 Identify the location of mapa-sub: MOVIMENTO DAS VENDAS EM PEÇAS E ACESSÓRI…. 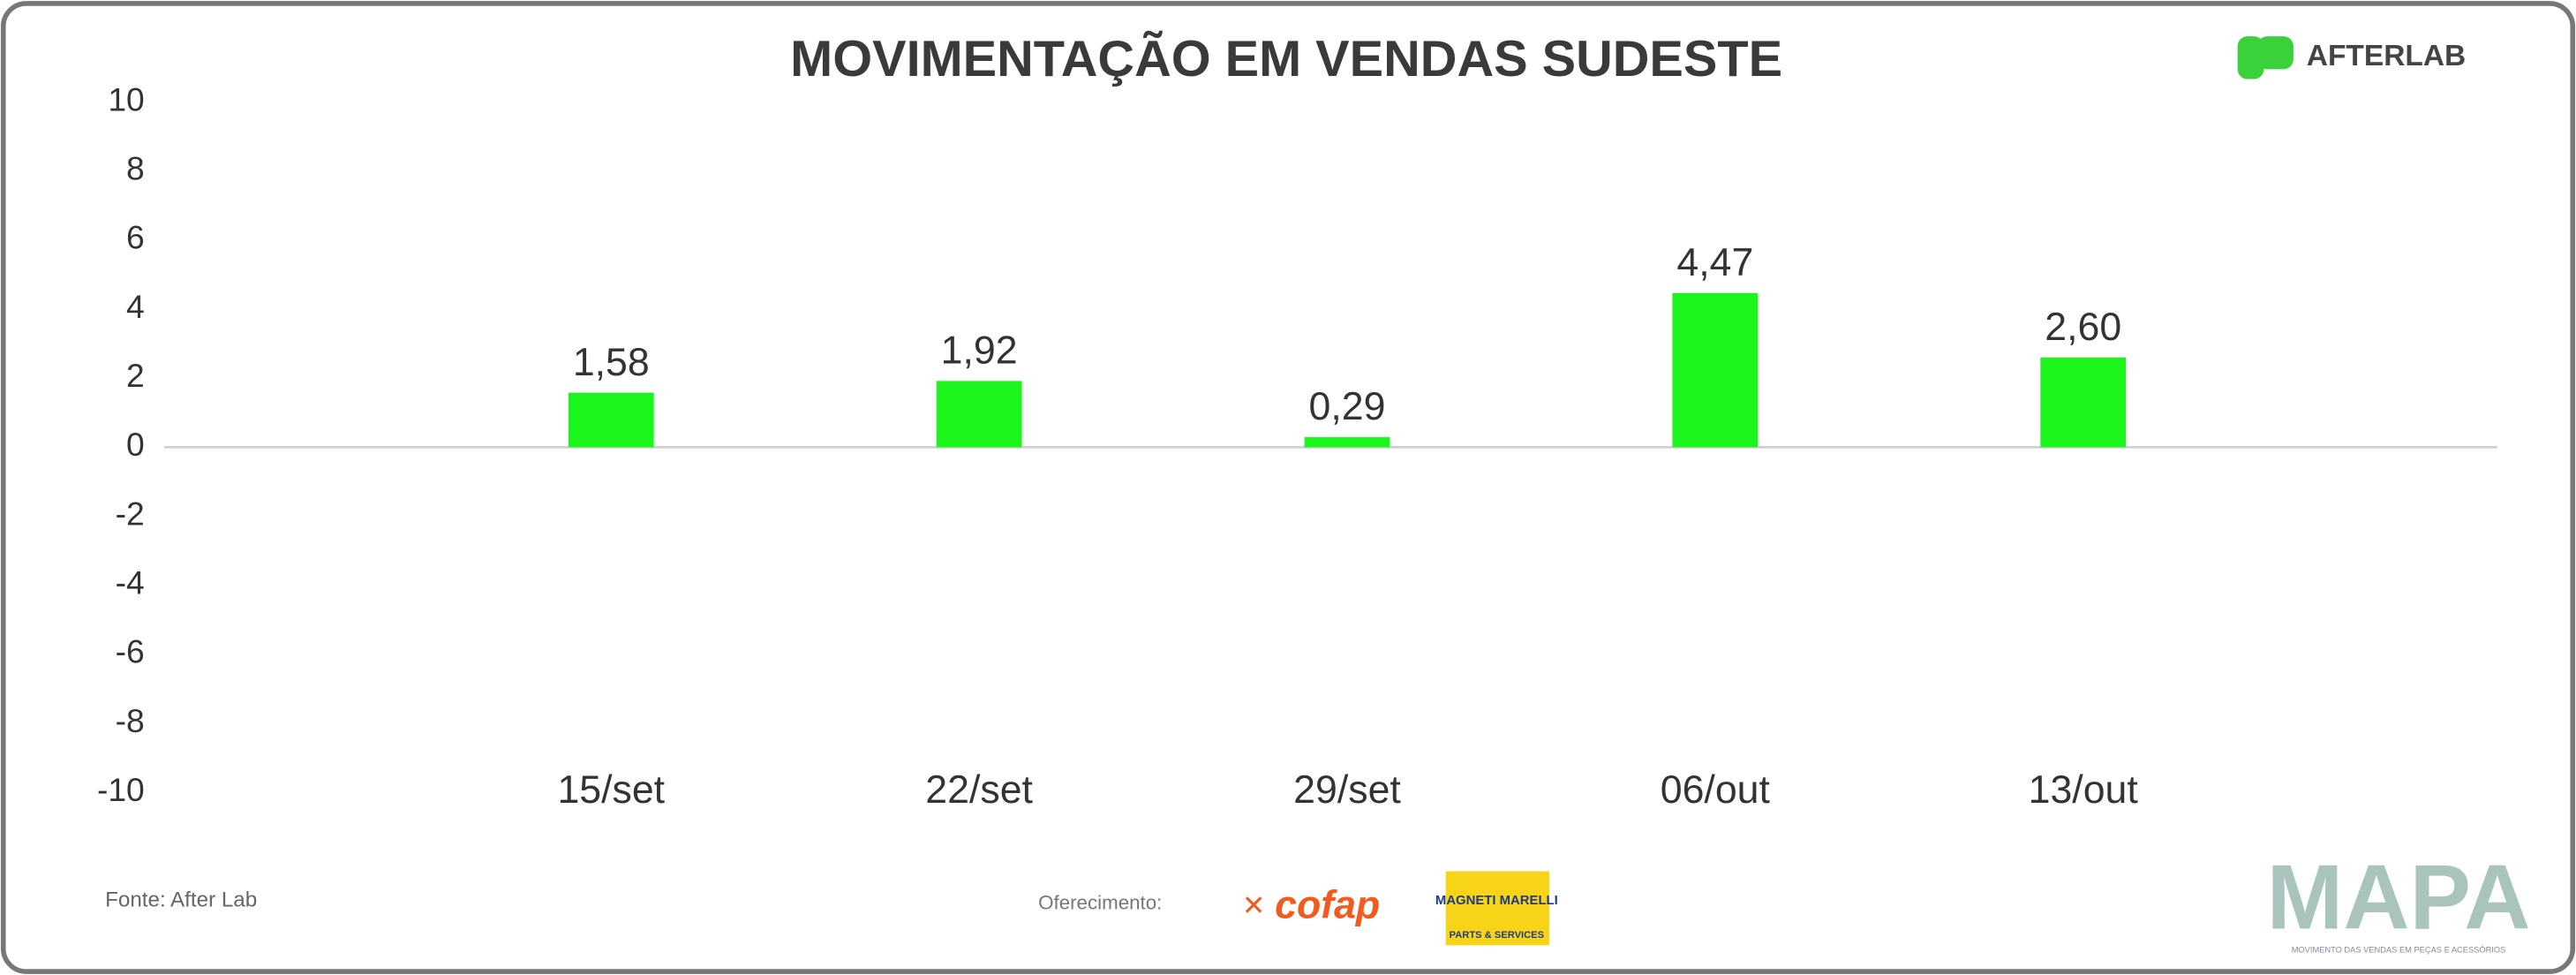
(2399, 949).